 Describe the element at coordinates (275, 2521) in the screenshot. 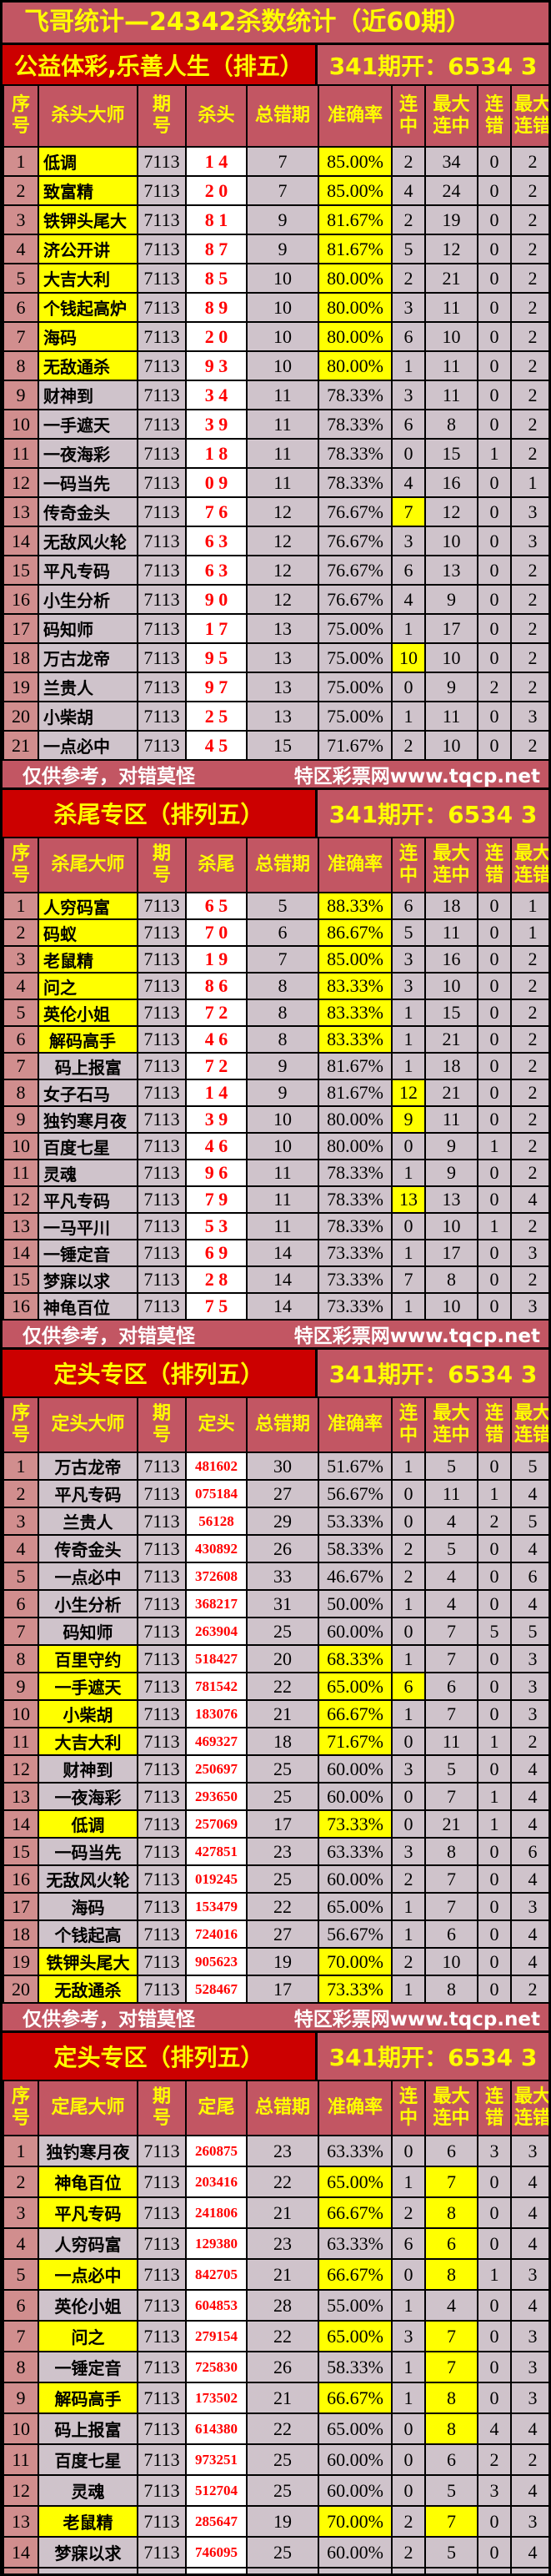

I see `table-row: 13 老鼠精 7113 285647 19 70.00% 2 7 0 3` at that location.